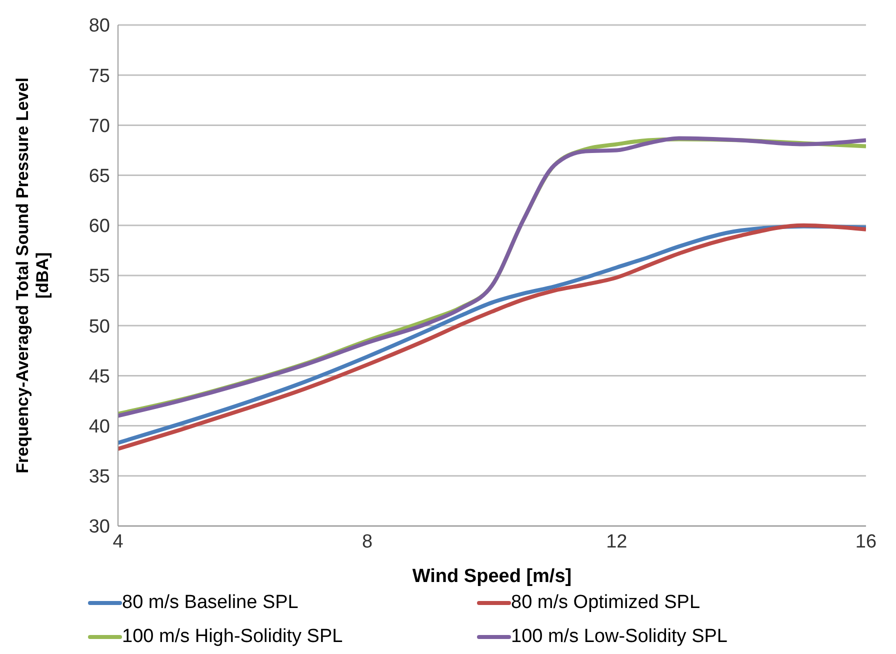  Describe the element at coordinates (32, 276) in the screenshot. I see `y-axis-title: Frequency-Averaged Total Sound Pressure Level [dBA]` at that location.